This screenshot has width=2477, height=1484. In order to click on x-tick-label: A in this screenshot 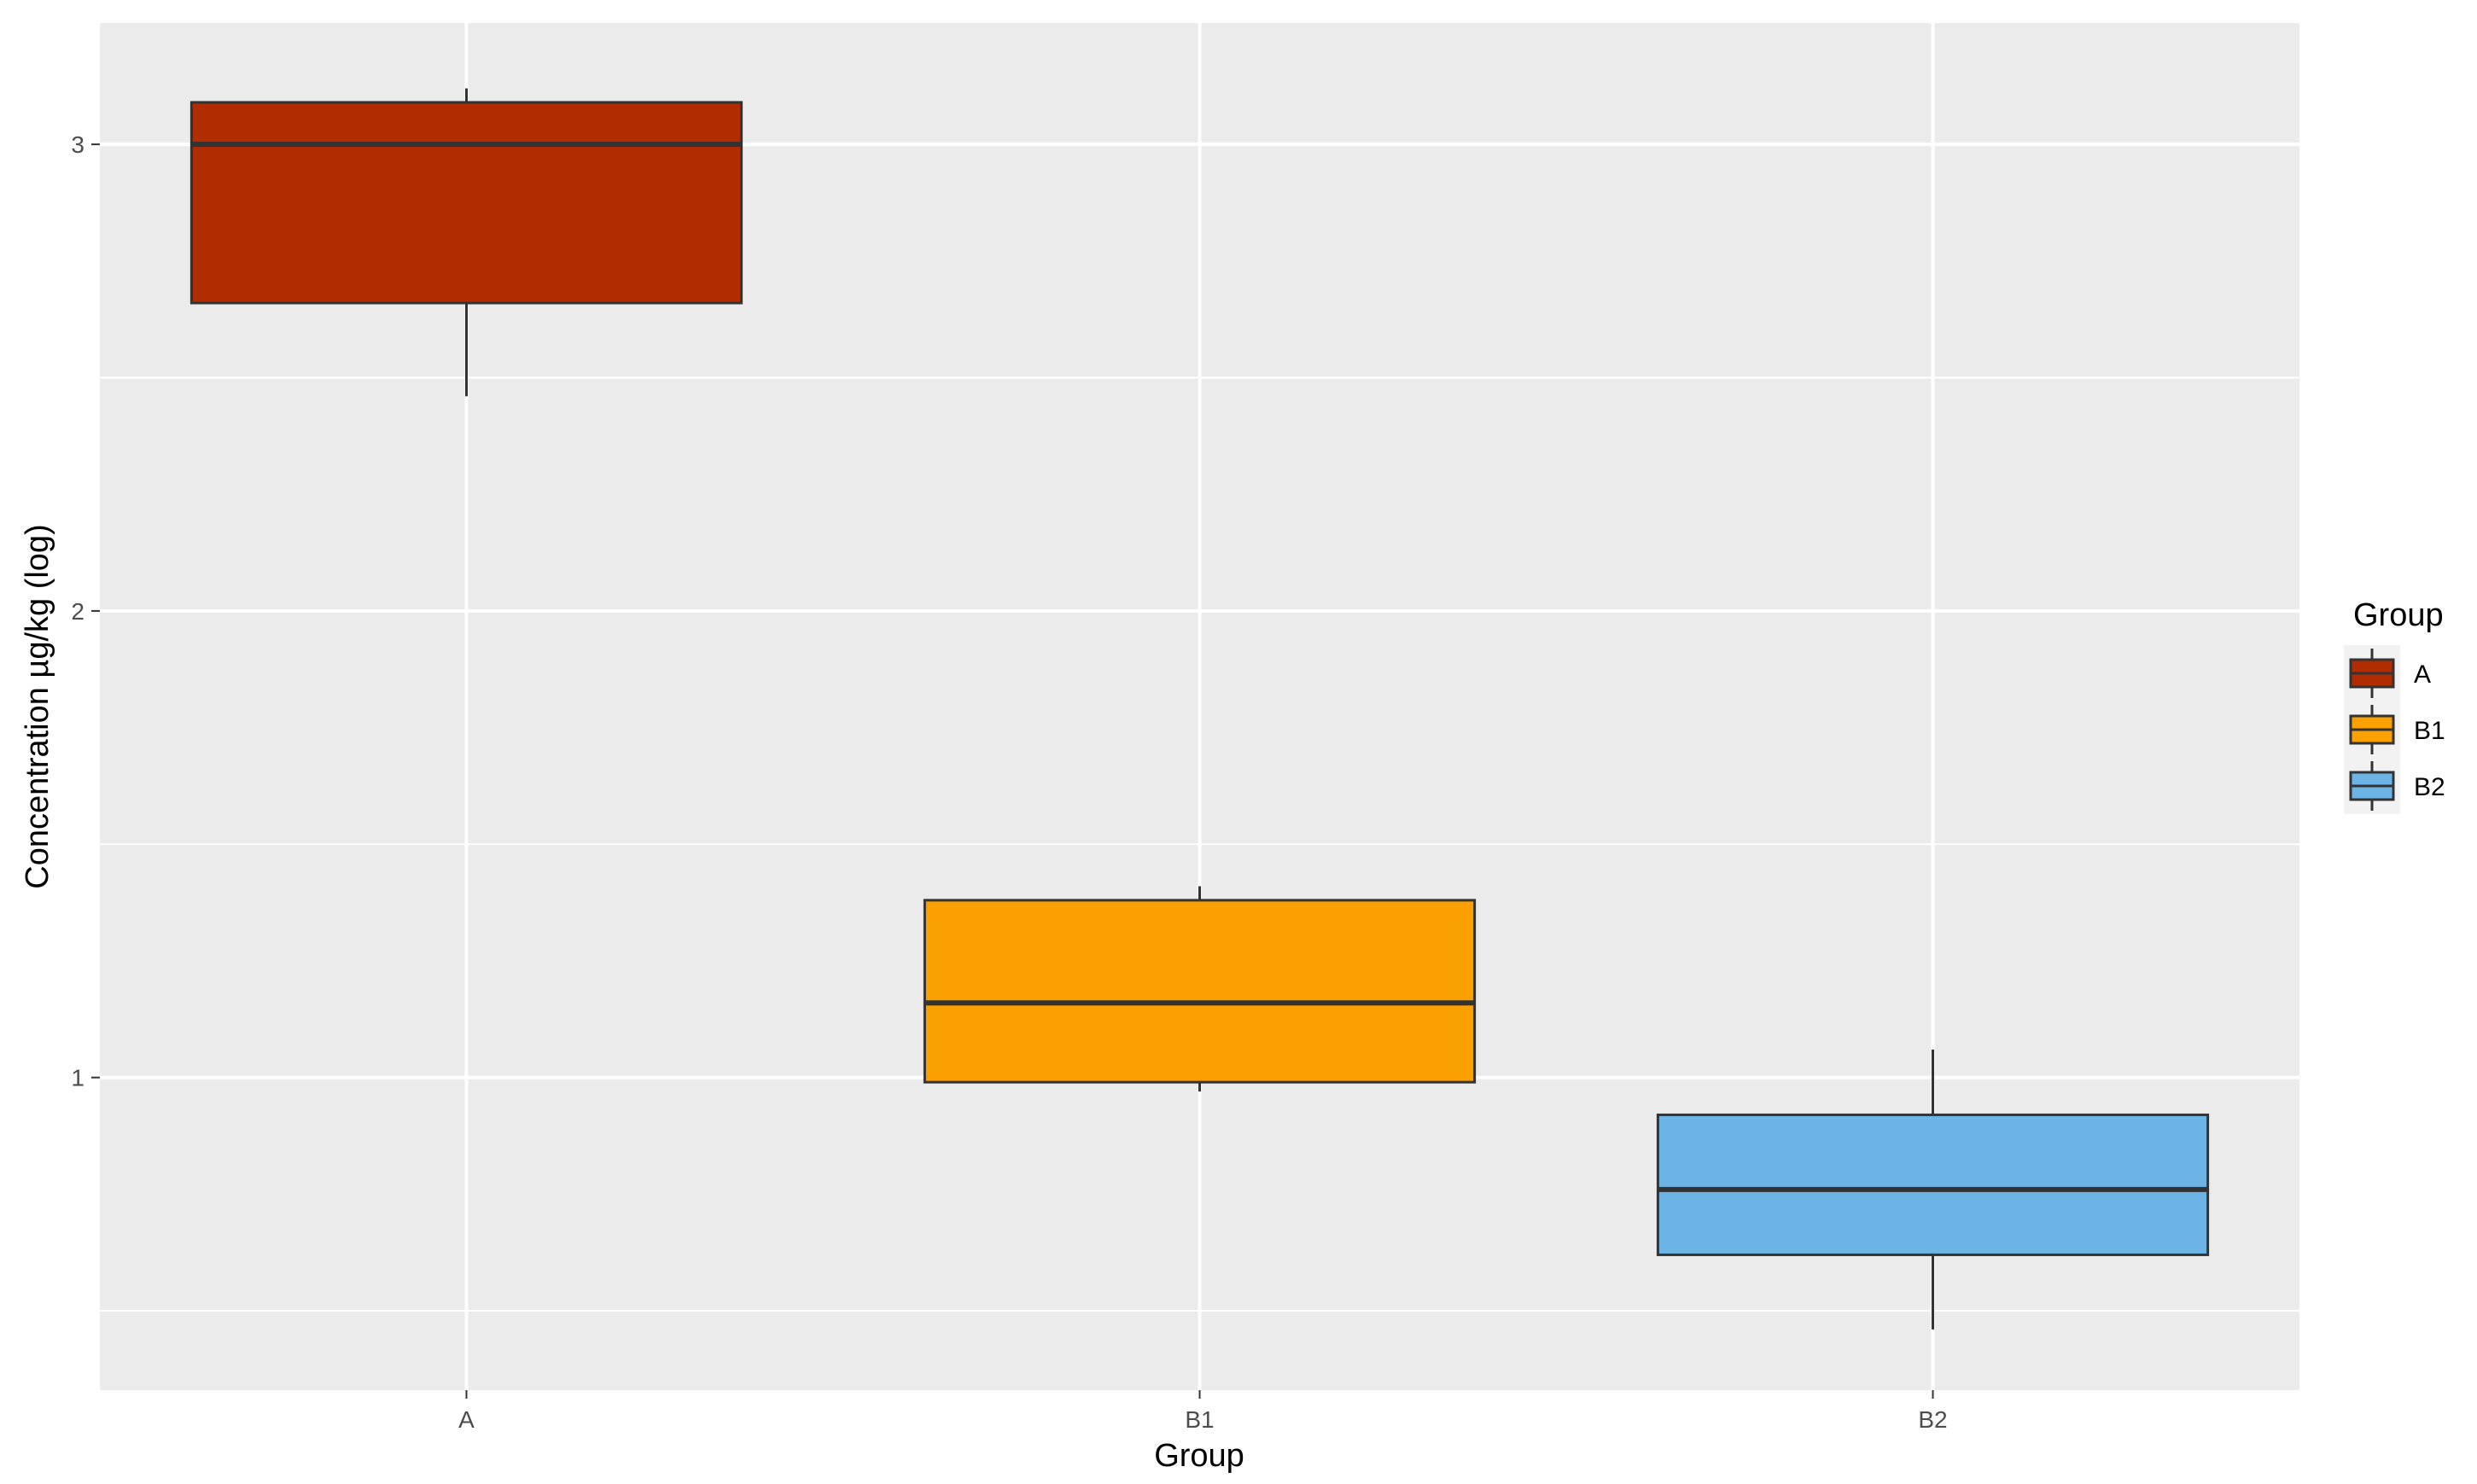, I will do `click(466, 1420)`.